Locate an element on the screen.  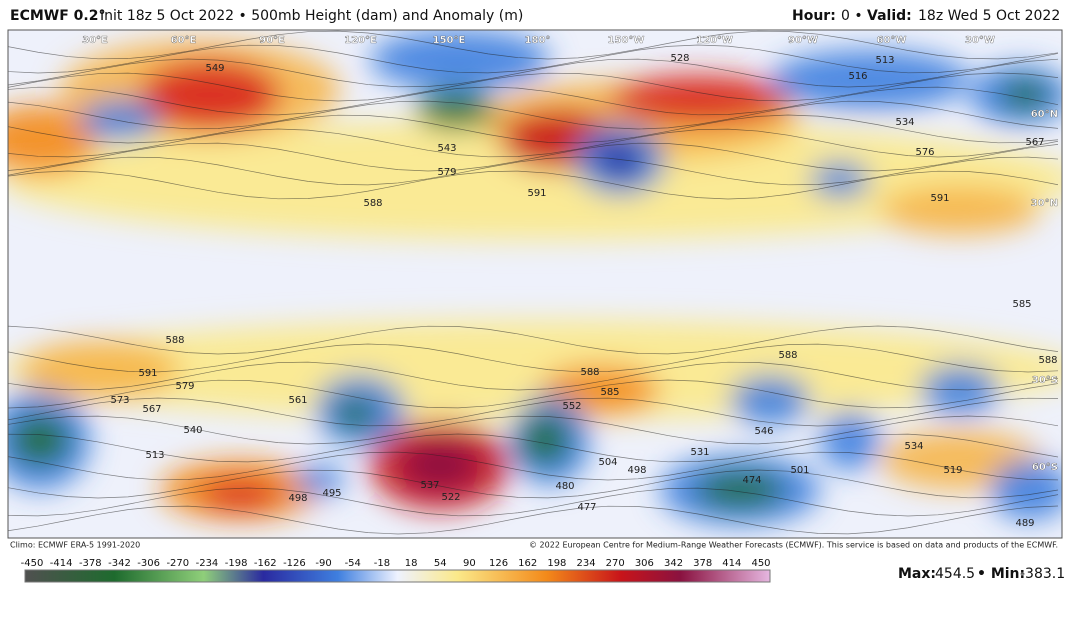
contour-label: 585 is located at coordinates (1021, 304).